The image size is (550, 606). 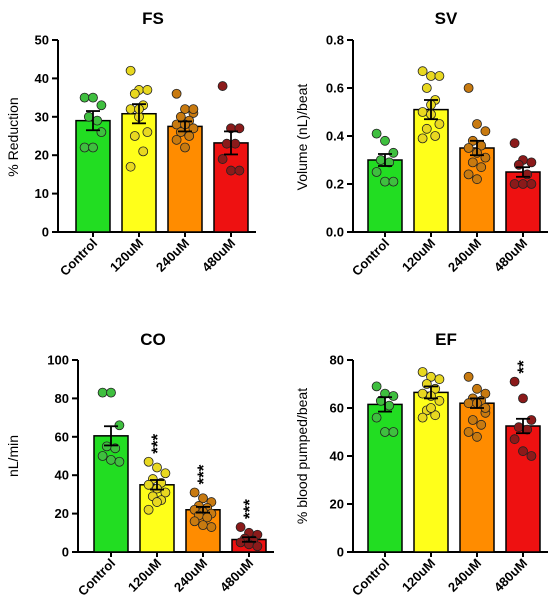 I want to click on panel-title-co: CO, so click(x=153, y=339).